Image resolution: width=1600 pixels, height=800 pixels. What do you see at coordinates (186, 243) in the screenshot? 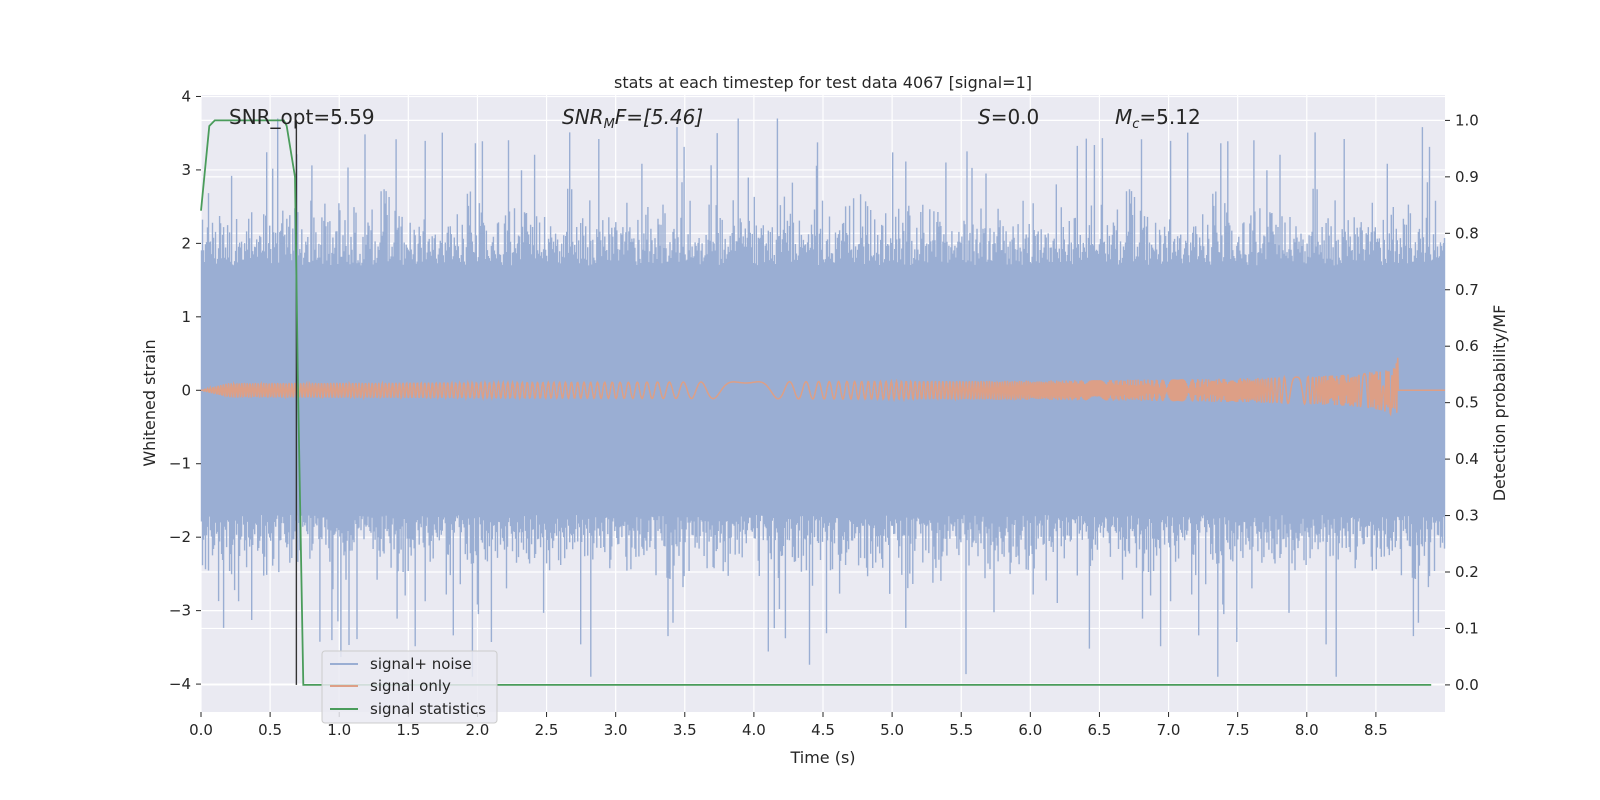
I see `y-left-tick-label: 2` at bounding box center [186, 243].